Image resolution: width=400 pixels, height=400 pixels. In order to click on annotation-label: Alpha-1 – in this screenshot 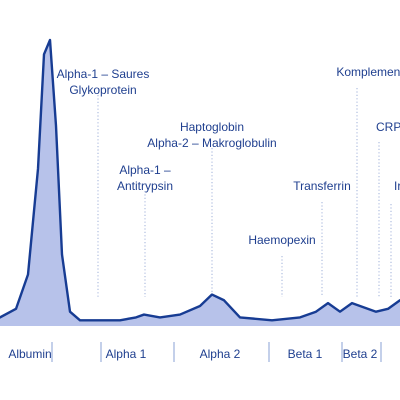, I will do `click(145, 170)`.